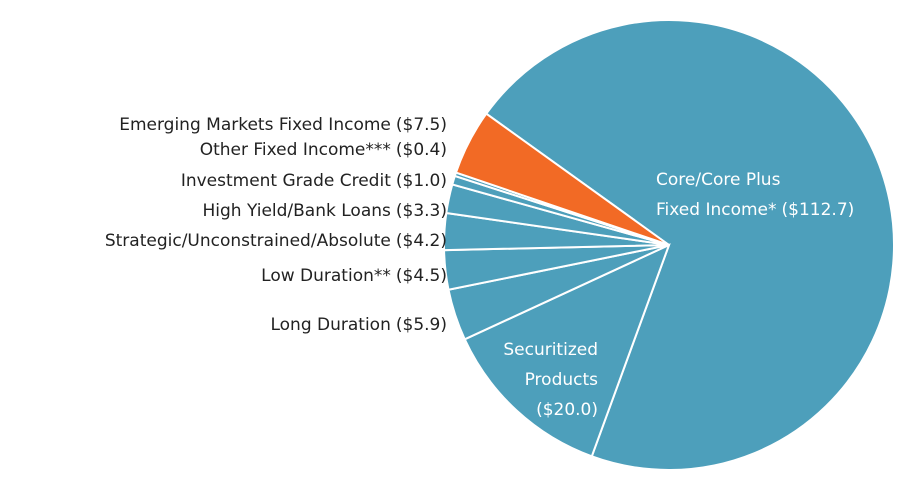 This screenshot has height=482, width=909. I want to click on value-label: ($5.9), so click(421, 325).